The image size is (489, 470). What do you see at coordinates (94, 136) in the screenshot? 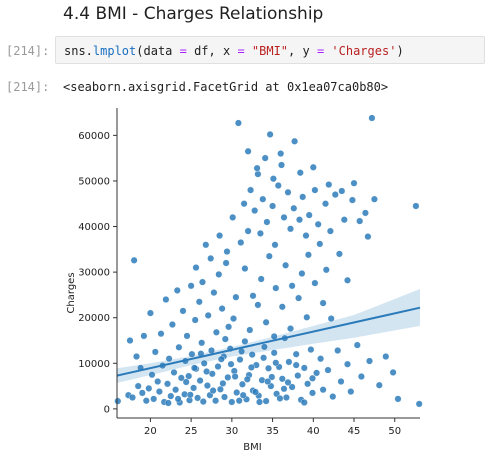
I see `y-tick-label: 60000` at bounding box center [94, 136].